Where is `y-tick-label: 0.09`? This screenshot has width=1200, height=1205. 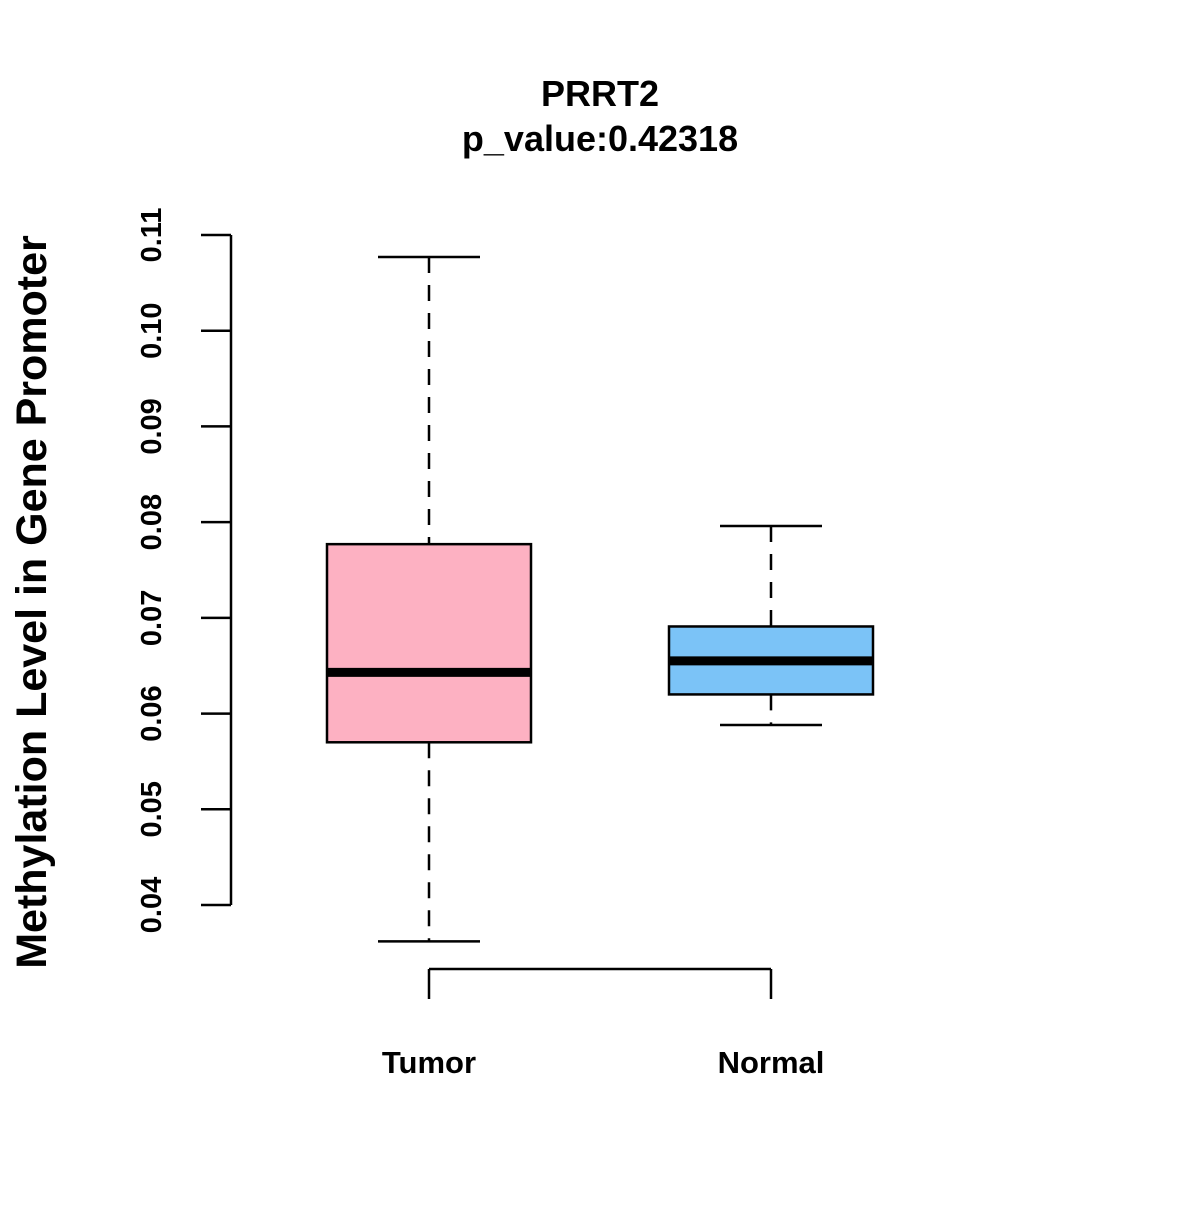
y-tick-label: 0.09 is located at coordinates (152, 426).